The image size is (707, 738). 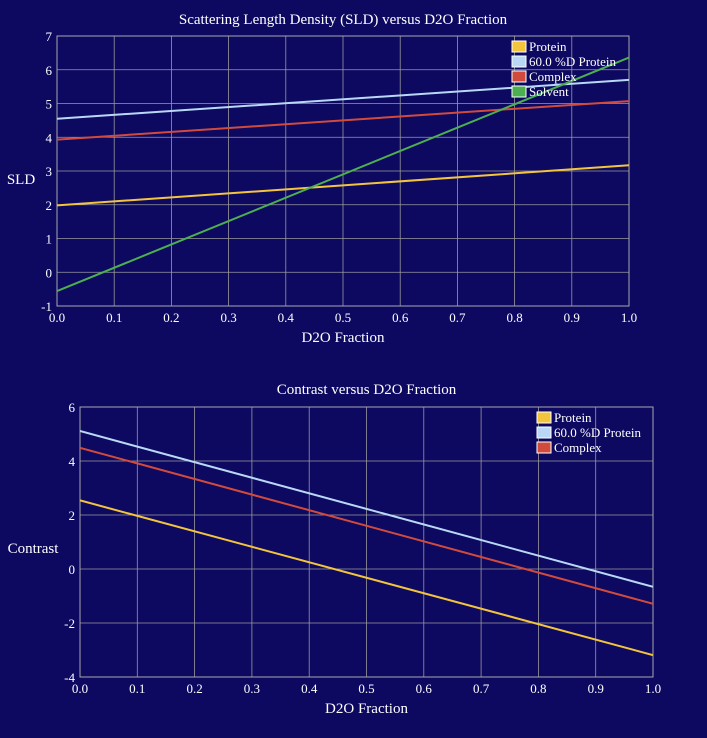 I want to click on y-tick-label: -2, so click(x=69, y=623).